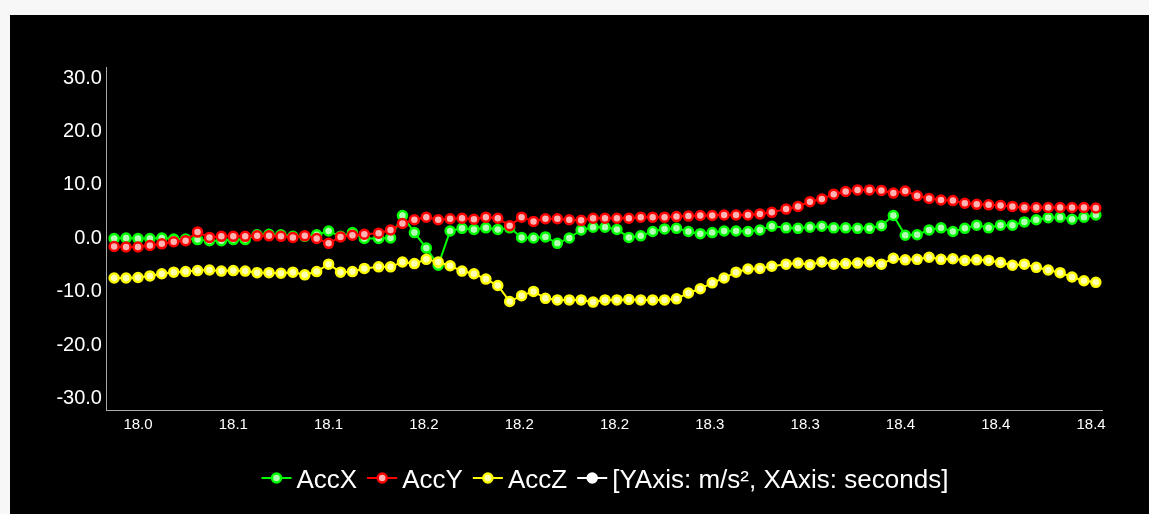  Describe the element at coordinates (82, 76) in the screenshot. I see `y-tick-label: 30.0` at that location.